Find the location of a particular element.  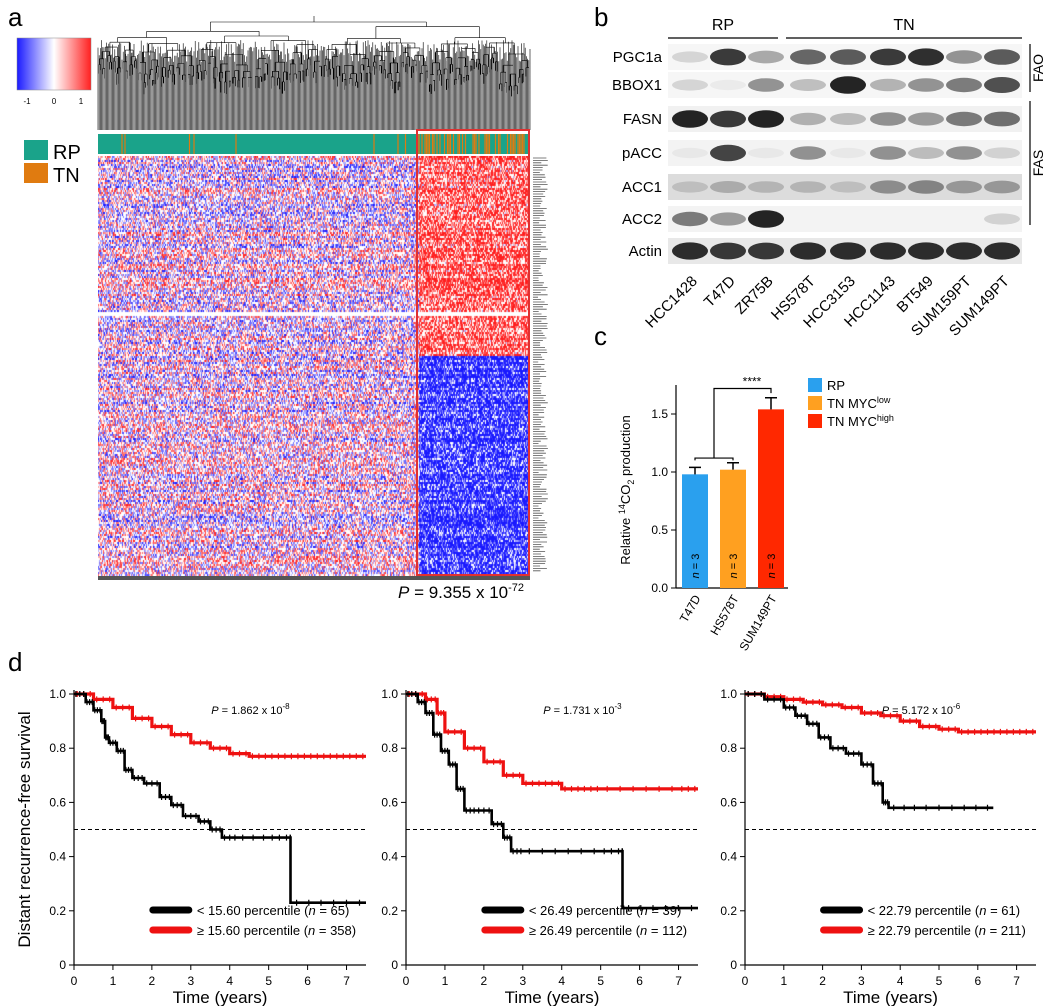

km-p-value: P = 1.731 x 10-3 is located at coordinates (582, 709).